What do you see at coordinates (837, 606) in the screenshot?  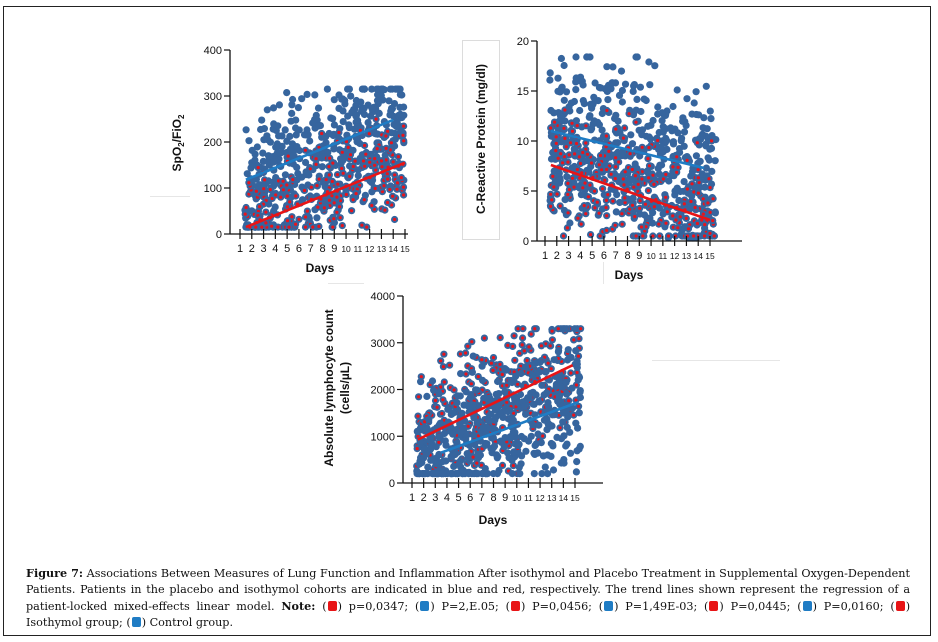 I see `note-item: () P=0,0160;` at bounding box center [837, 606].